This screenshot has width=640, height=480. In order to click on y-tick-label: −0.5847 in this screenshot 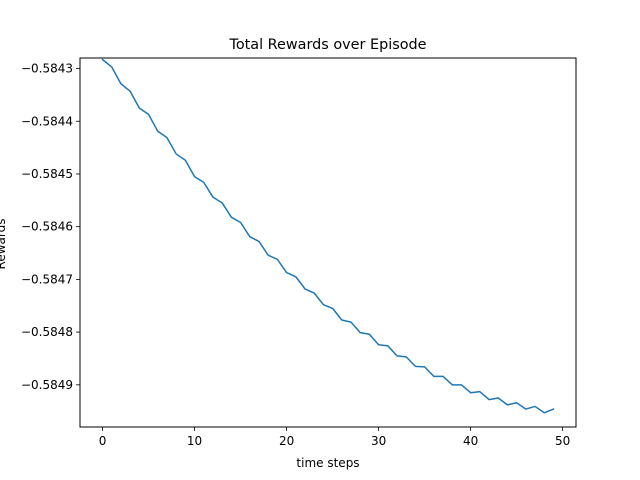, I will do `click(47, 279)`.